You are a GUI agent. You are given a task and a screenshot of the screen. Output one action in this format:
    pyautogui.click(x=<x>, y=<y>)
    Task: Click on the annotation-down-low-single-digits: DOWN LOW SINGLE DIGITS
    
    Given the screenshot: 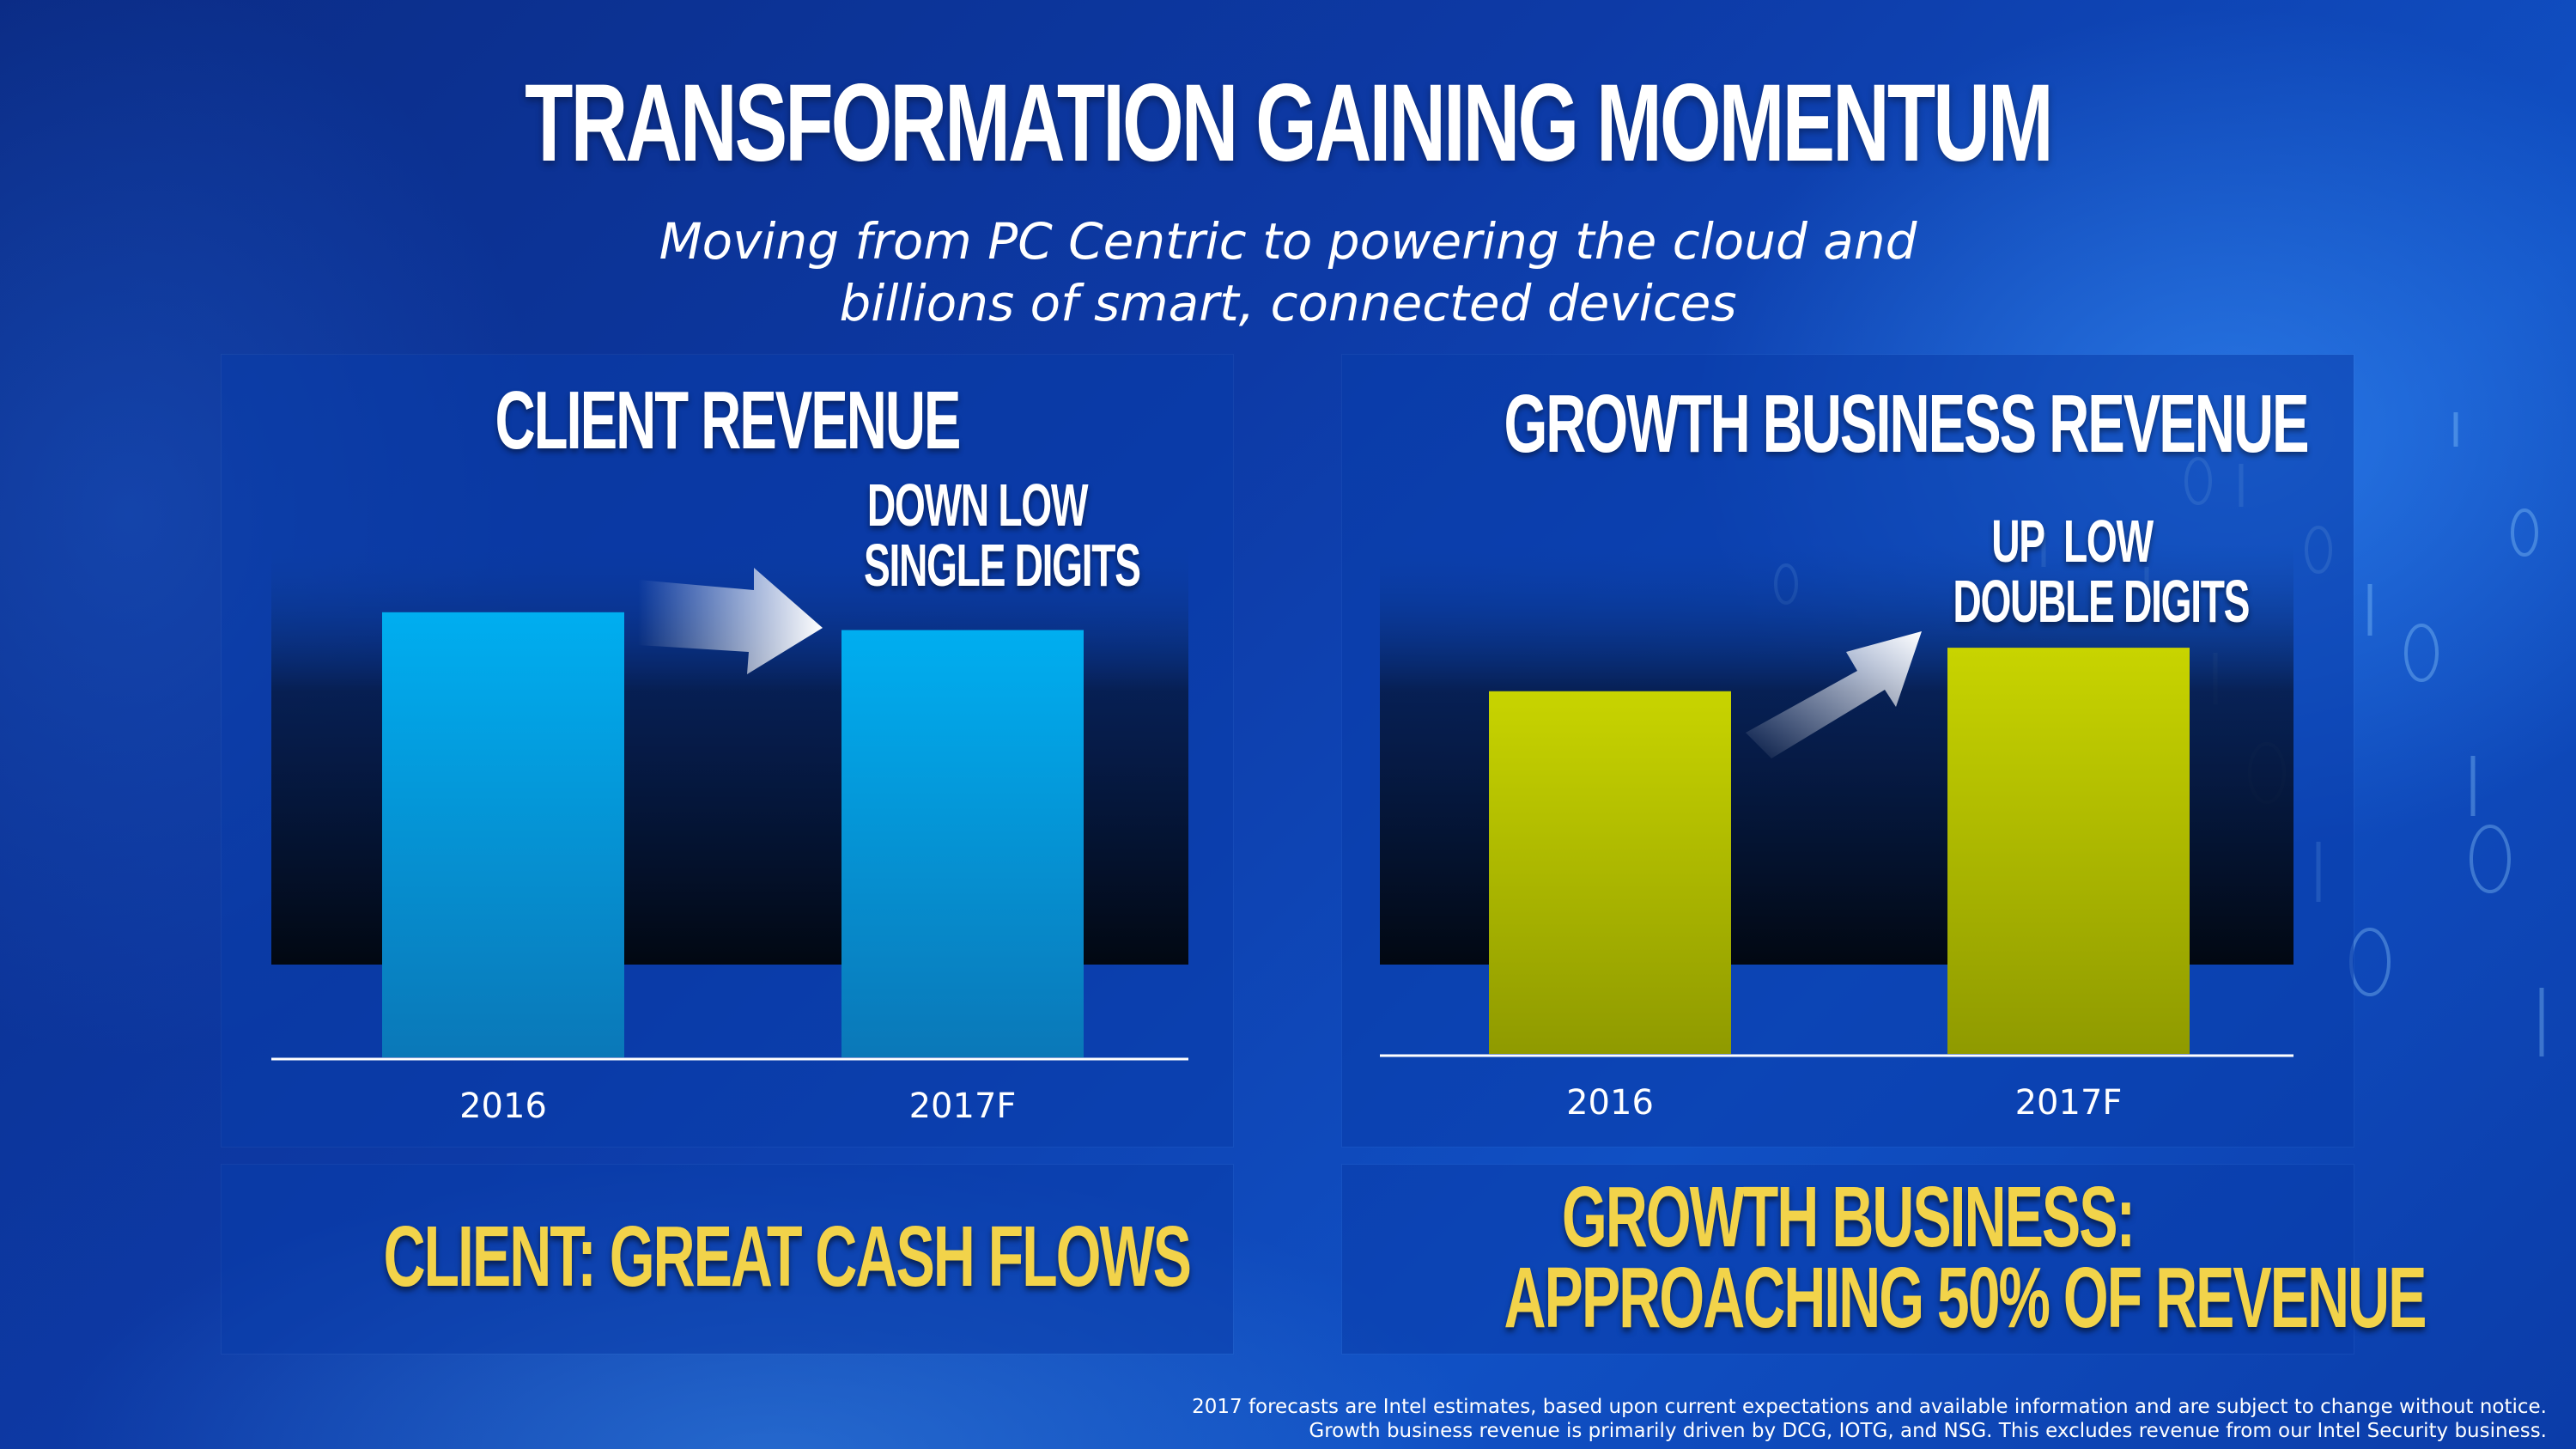 What is the action you would take?
    pyautogui.click(x=1002, y=535)
    